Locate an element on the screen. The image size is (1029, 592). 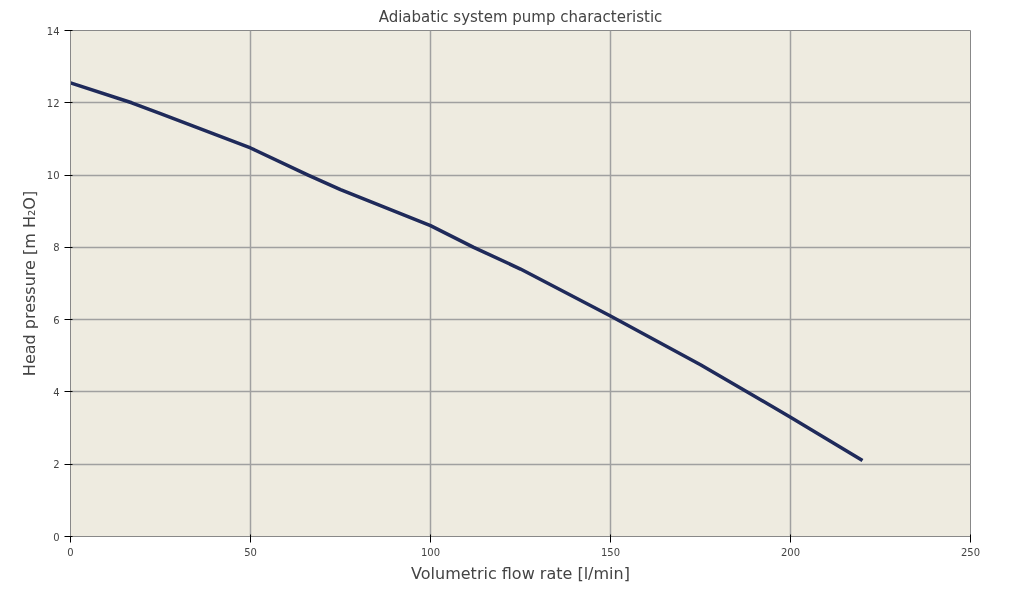
y-tick-label: 10 is located at coordinates (53, 176).